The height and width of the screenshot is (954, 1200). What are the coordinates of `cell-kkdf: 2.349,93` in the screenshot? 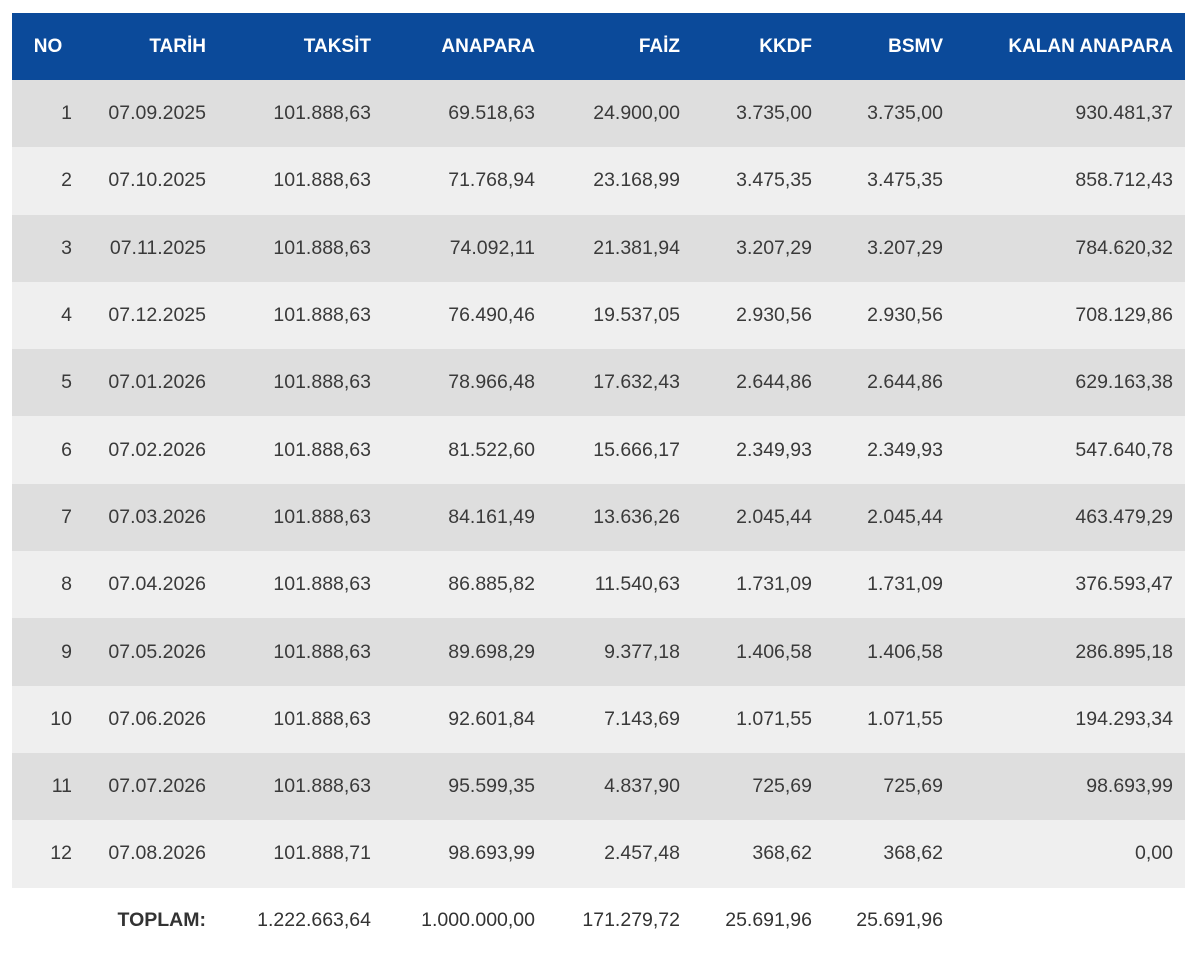 It's located at (774, 449).